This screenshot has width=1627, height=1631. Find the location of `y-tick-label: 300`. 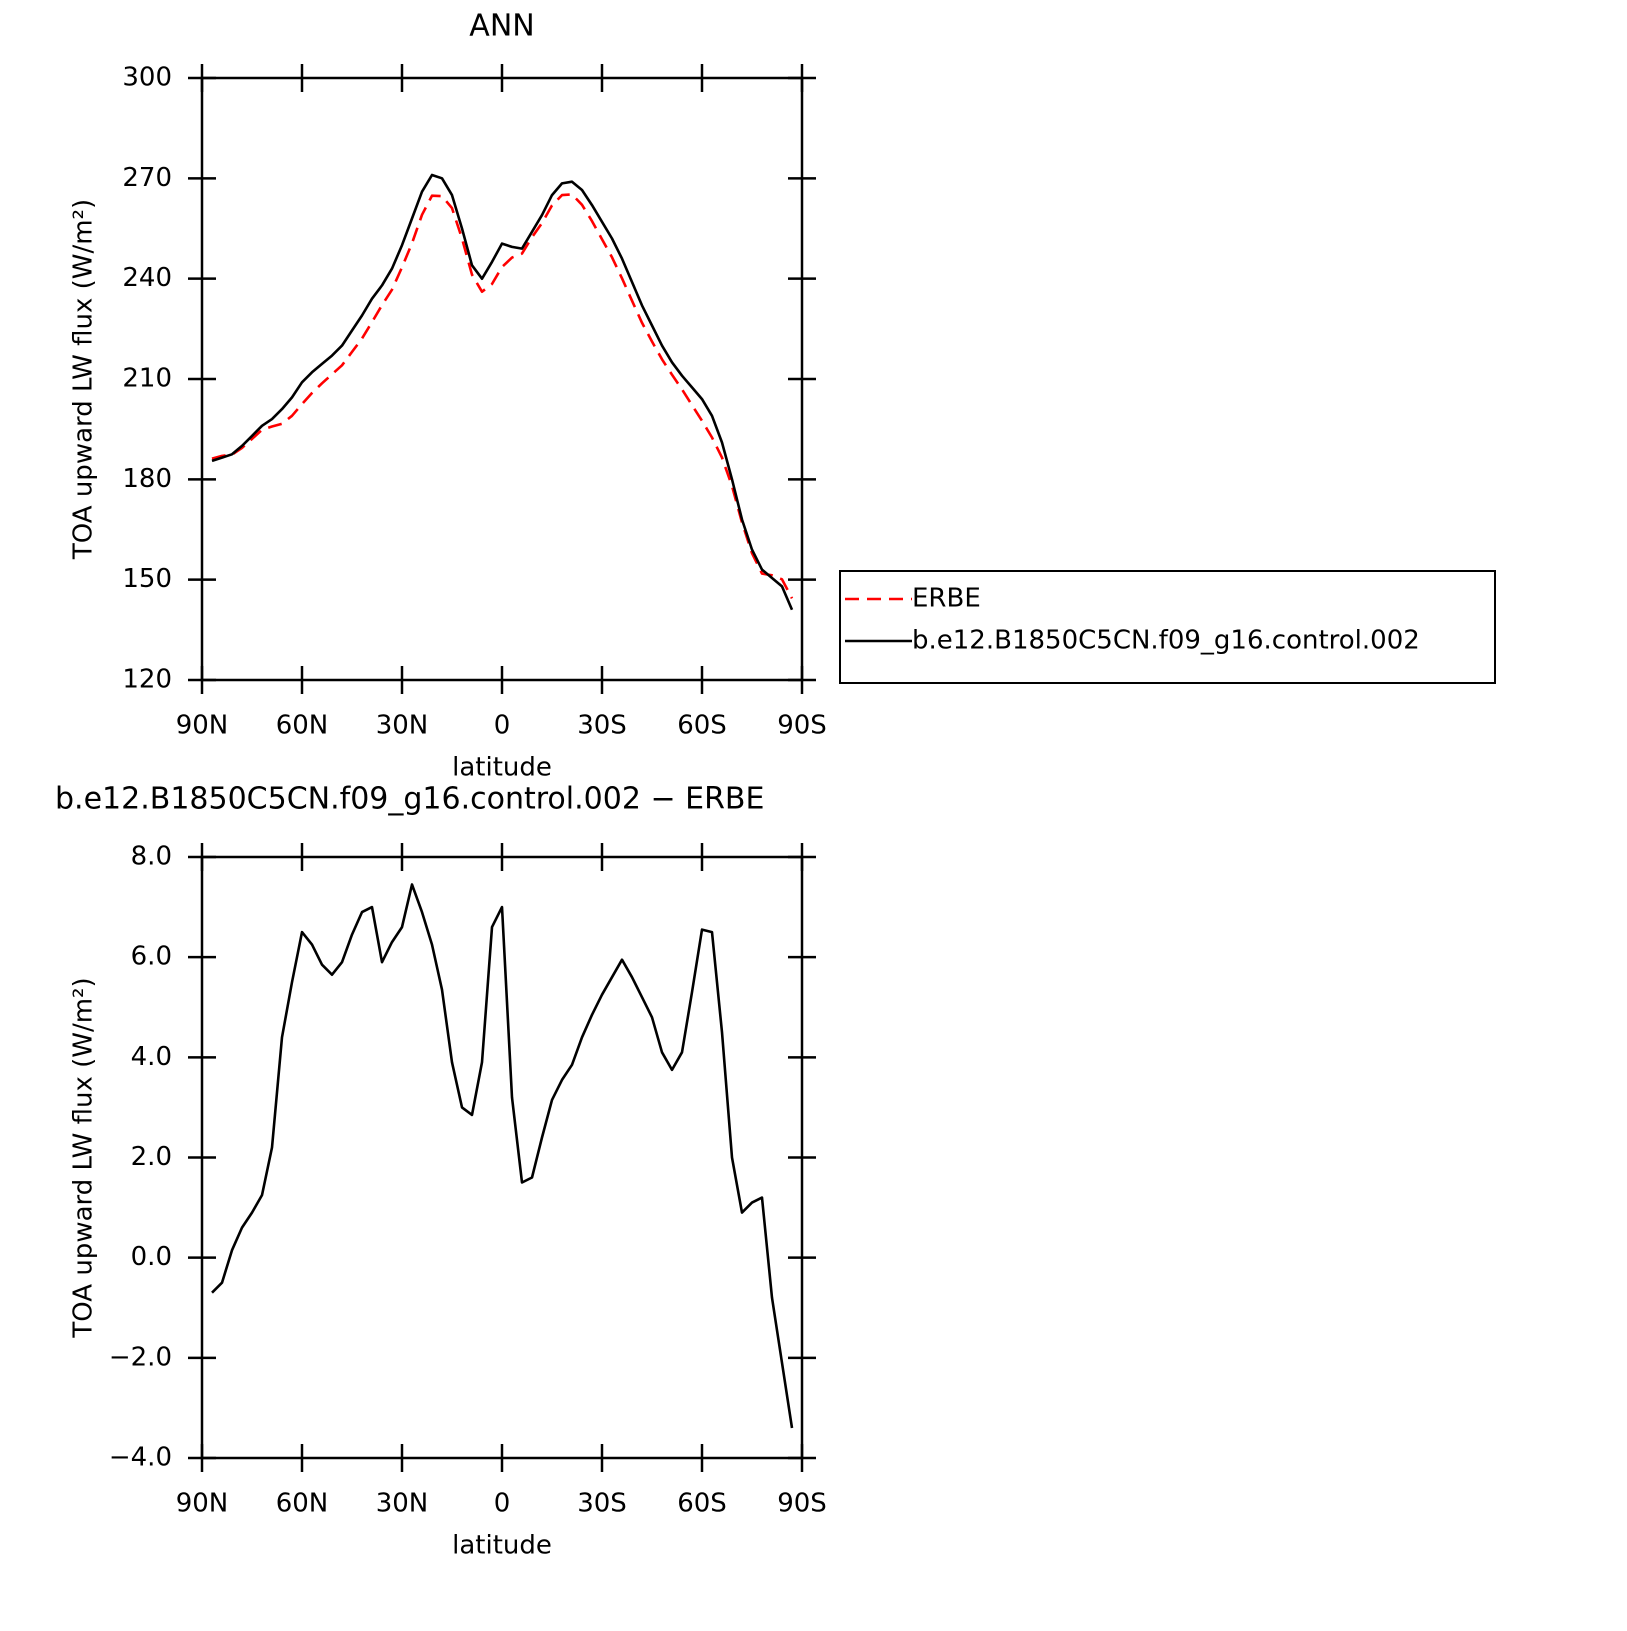

y-tick-label: 300 is located at coordinates (147, 78).